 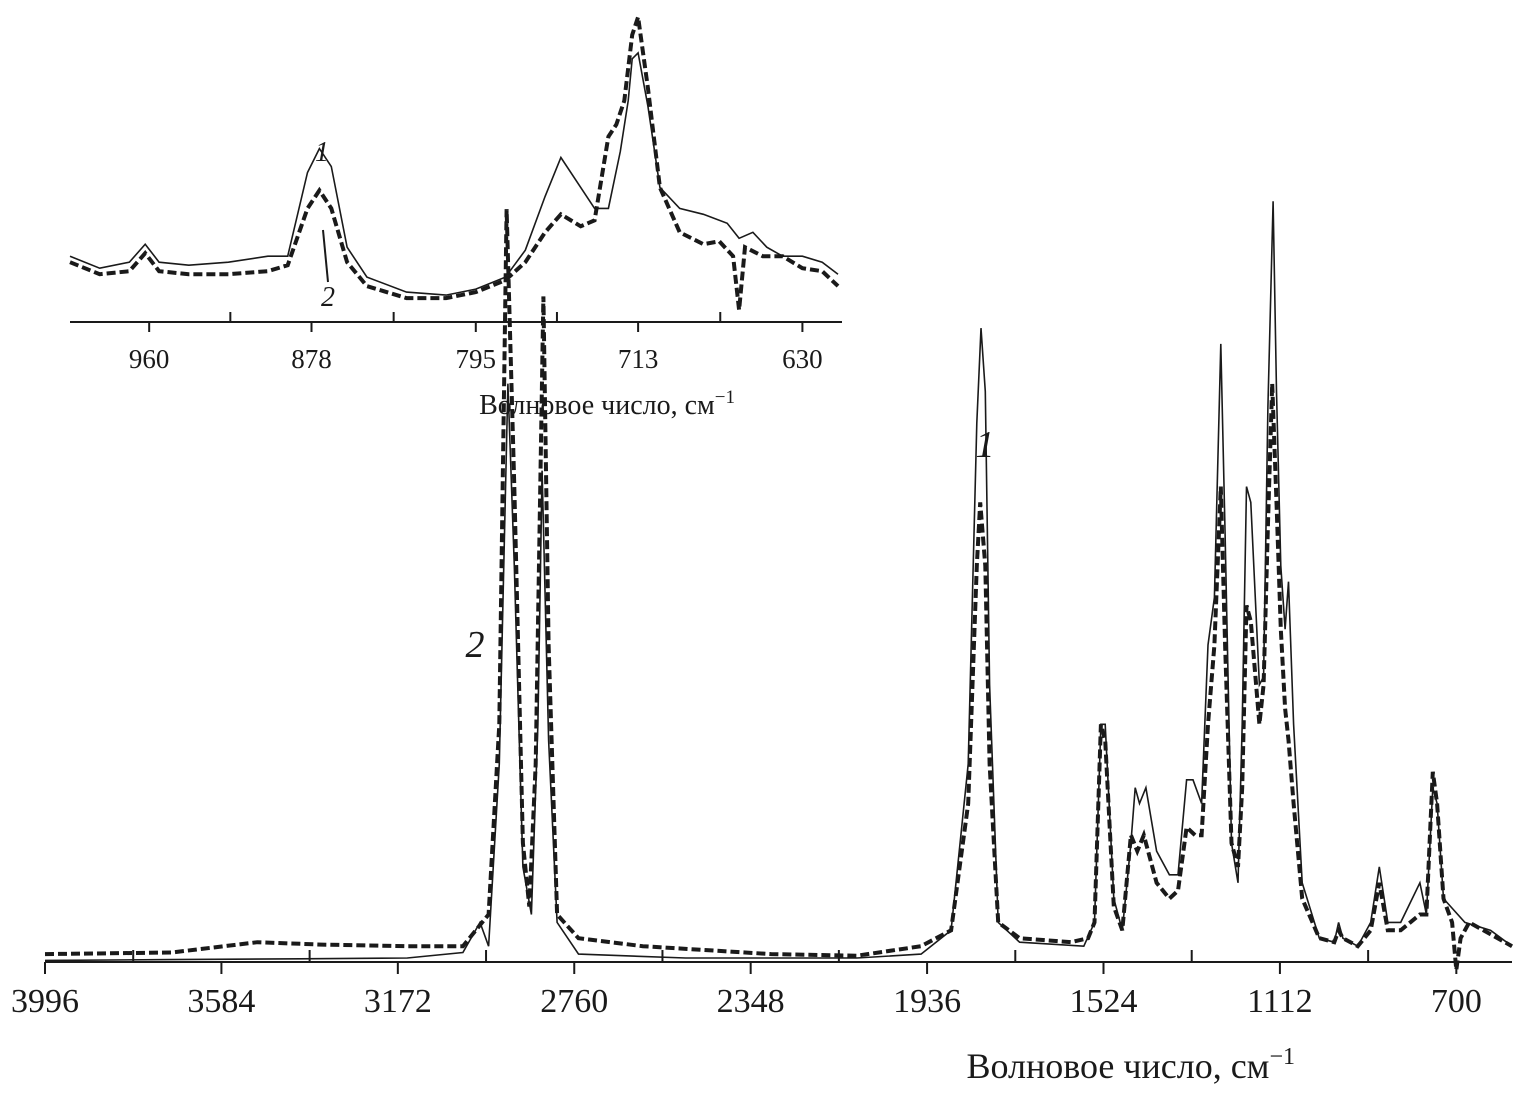 I want to click on inset-series-group, so click(x=454, y=163).